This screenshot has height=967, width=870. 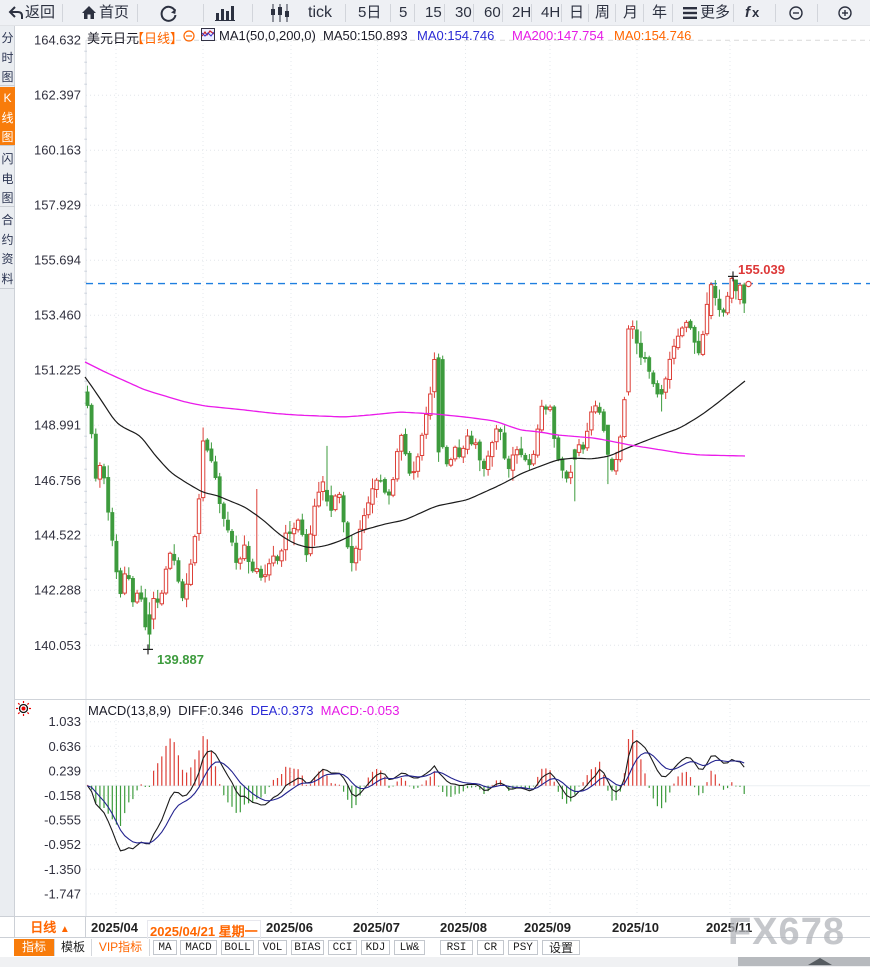 I want to click on svg-text: 144.522, so click(x=57, y=535).